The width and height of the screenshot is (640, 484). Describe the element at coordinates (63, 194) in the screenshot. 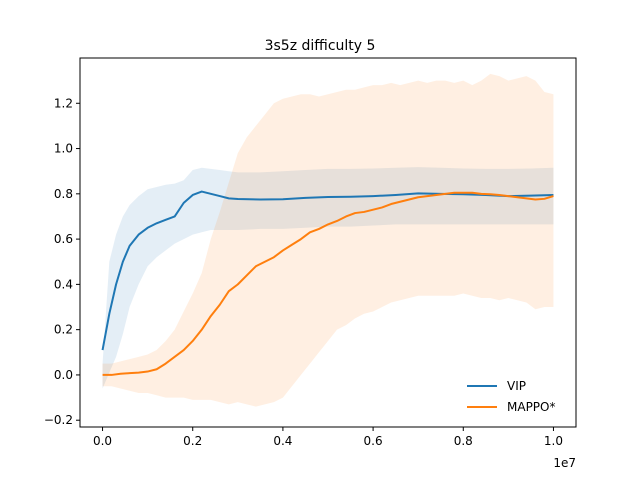

I see `y-tick-label: 0.8` at that location.